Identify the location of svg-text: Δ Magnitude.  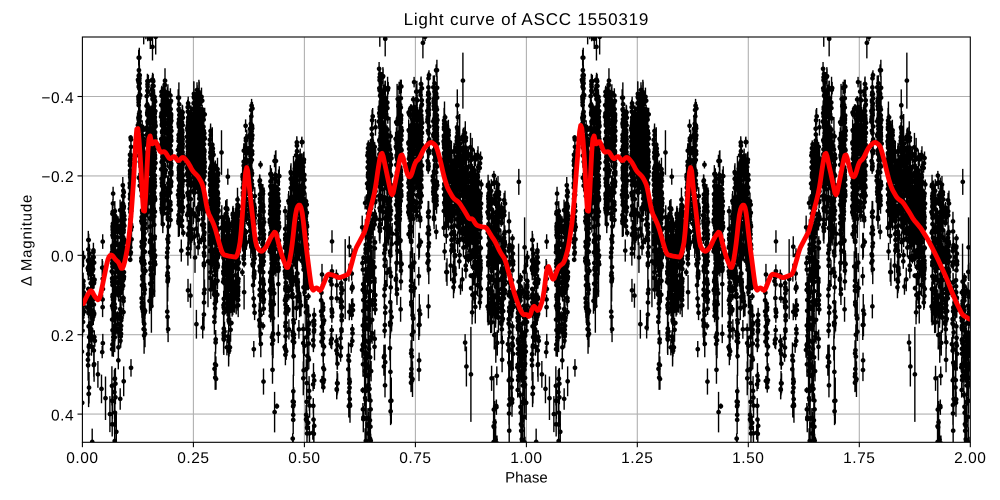
(26, 240).